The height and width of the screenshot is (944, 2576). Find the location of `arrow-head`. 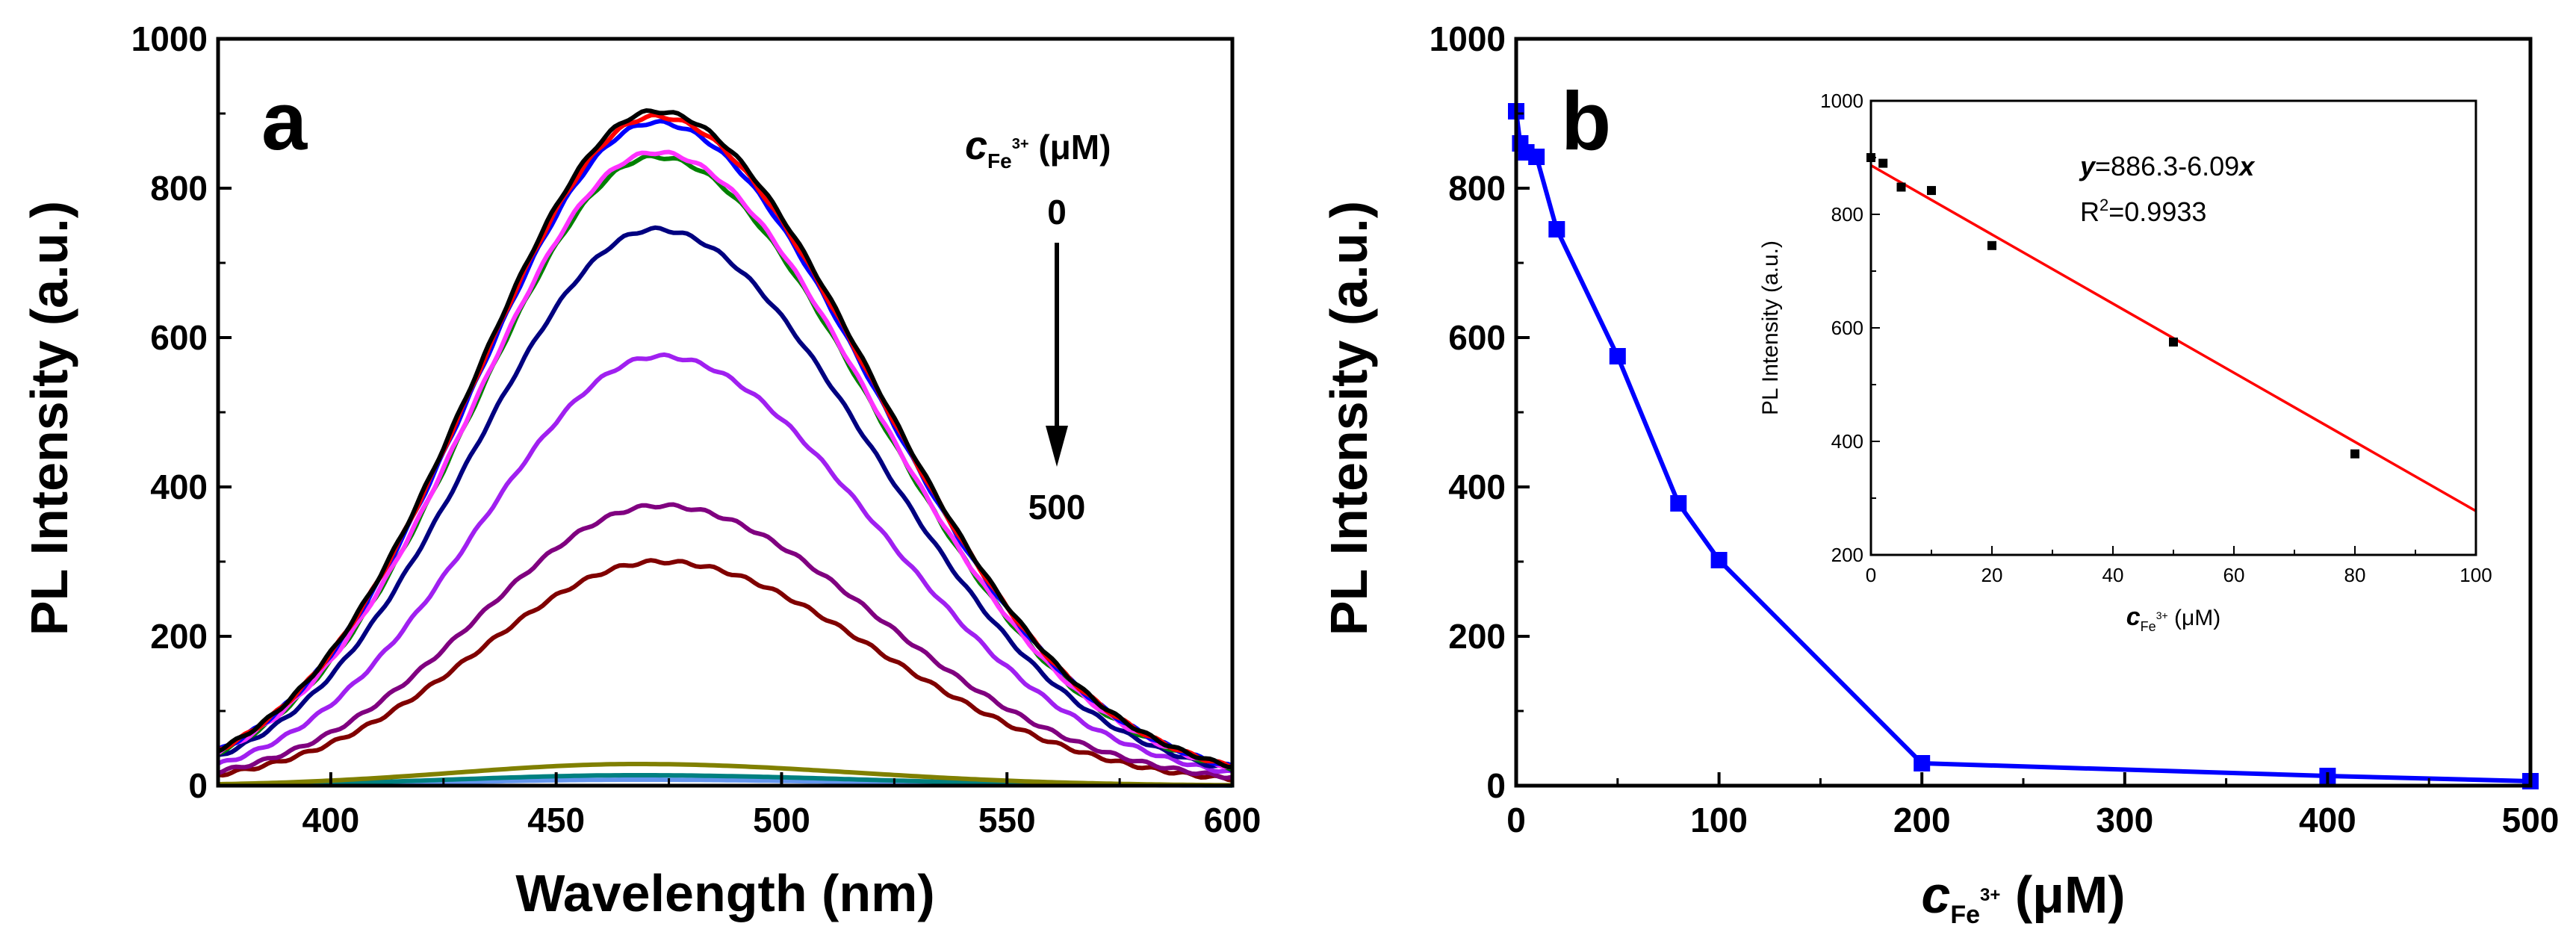

arrow-head is located at coordinates (1057, 446).